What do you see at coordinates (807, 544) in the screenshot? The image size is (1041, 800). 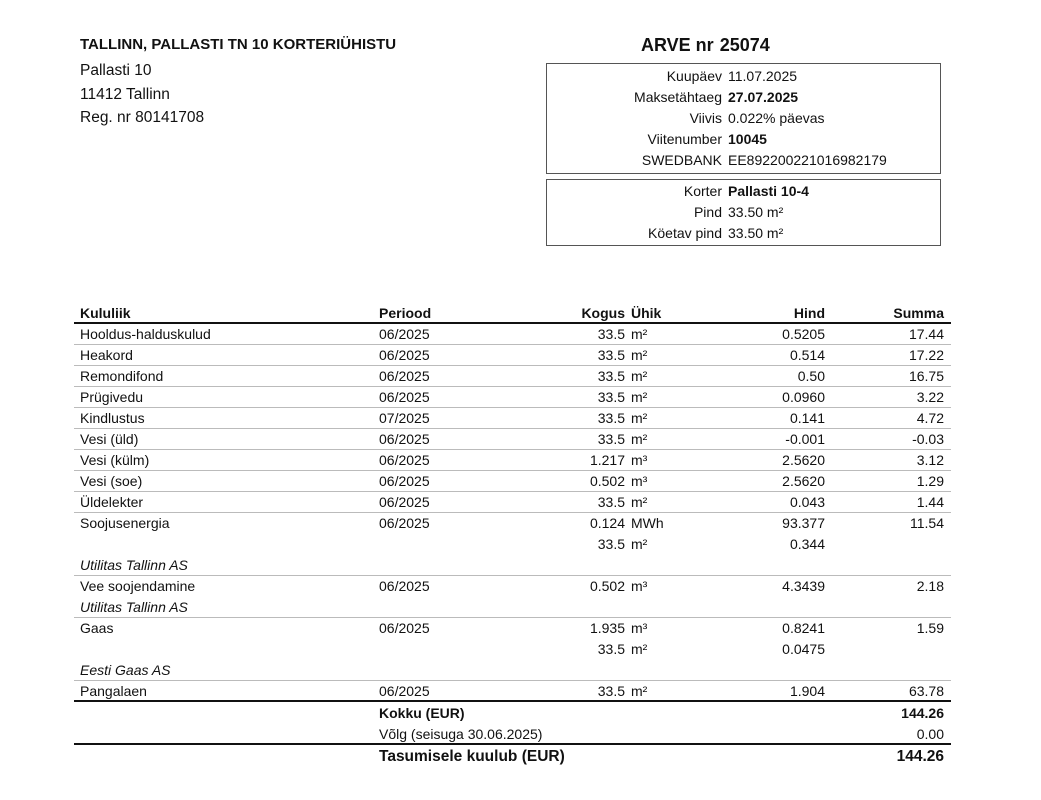 I see `cell-price: 0.344` at bounding box center [807, 544].